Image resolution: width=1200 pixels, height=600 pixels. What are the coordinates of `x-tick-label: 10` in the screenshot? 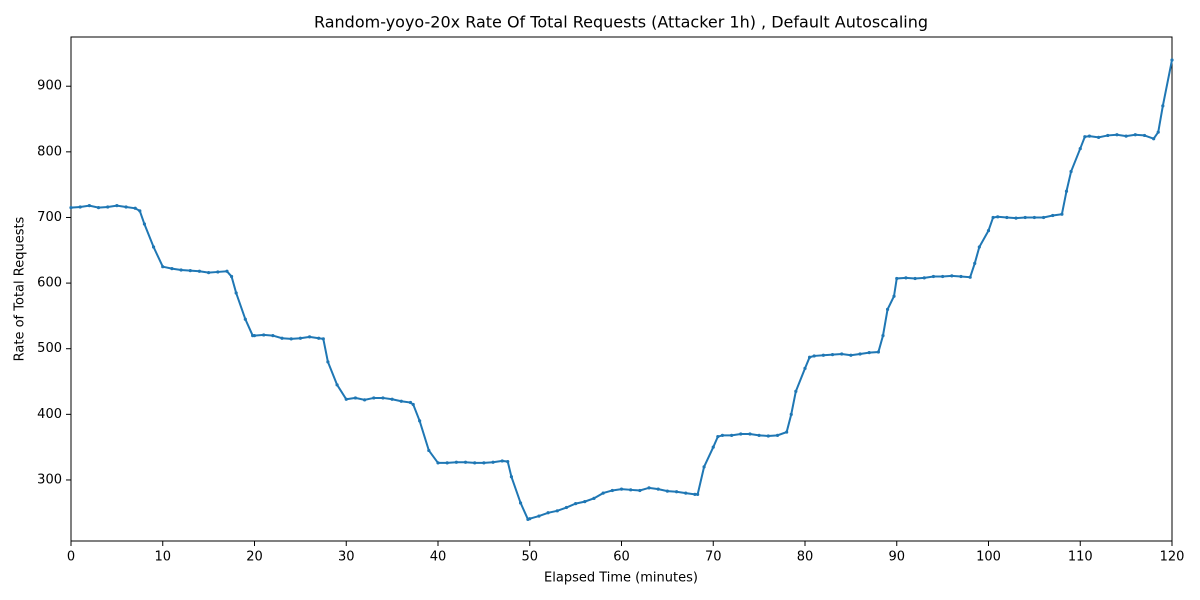 It's located at (162, 557).